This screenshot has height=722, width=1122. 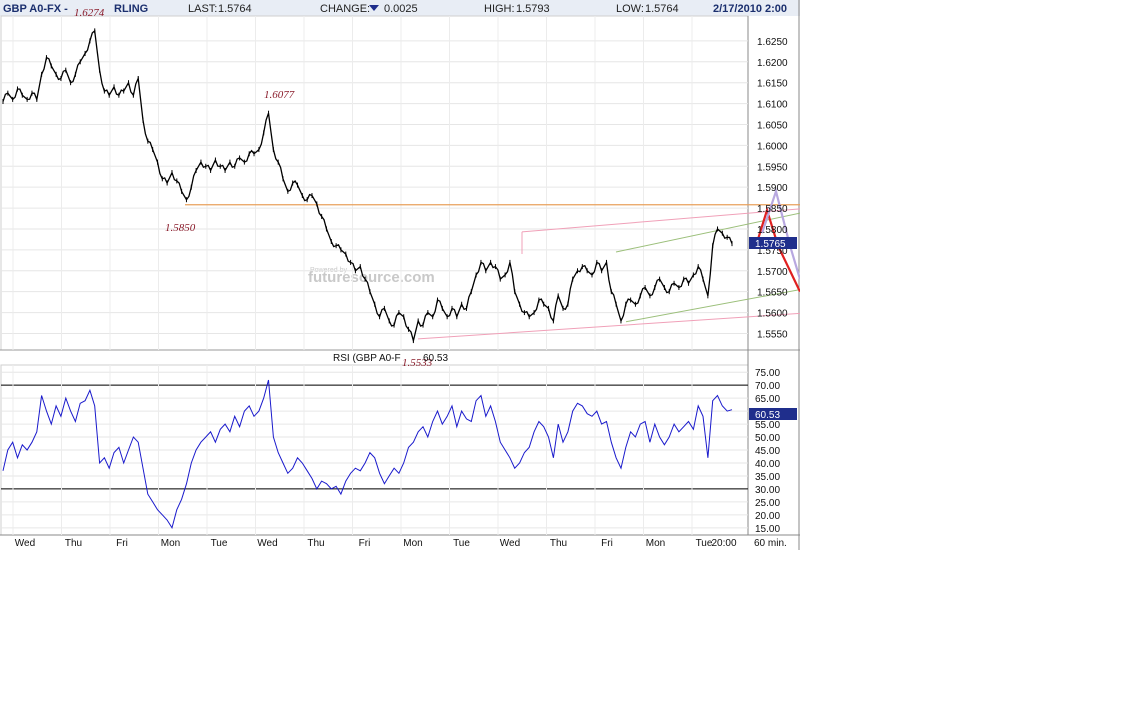 What do you see at coordinates (767, 425) in the screenshot?
I see `rsi-tick-label: 55.00` at bounding box center [767, 425].